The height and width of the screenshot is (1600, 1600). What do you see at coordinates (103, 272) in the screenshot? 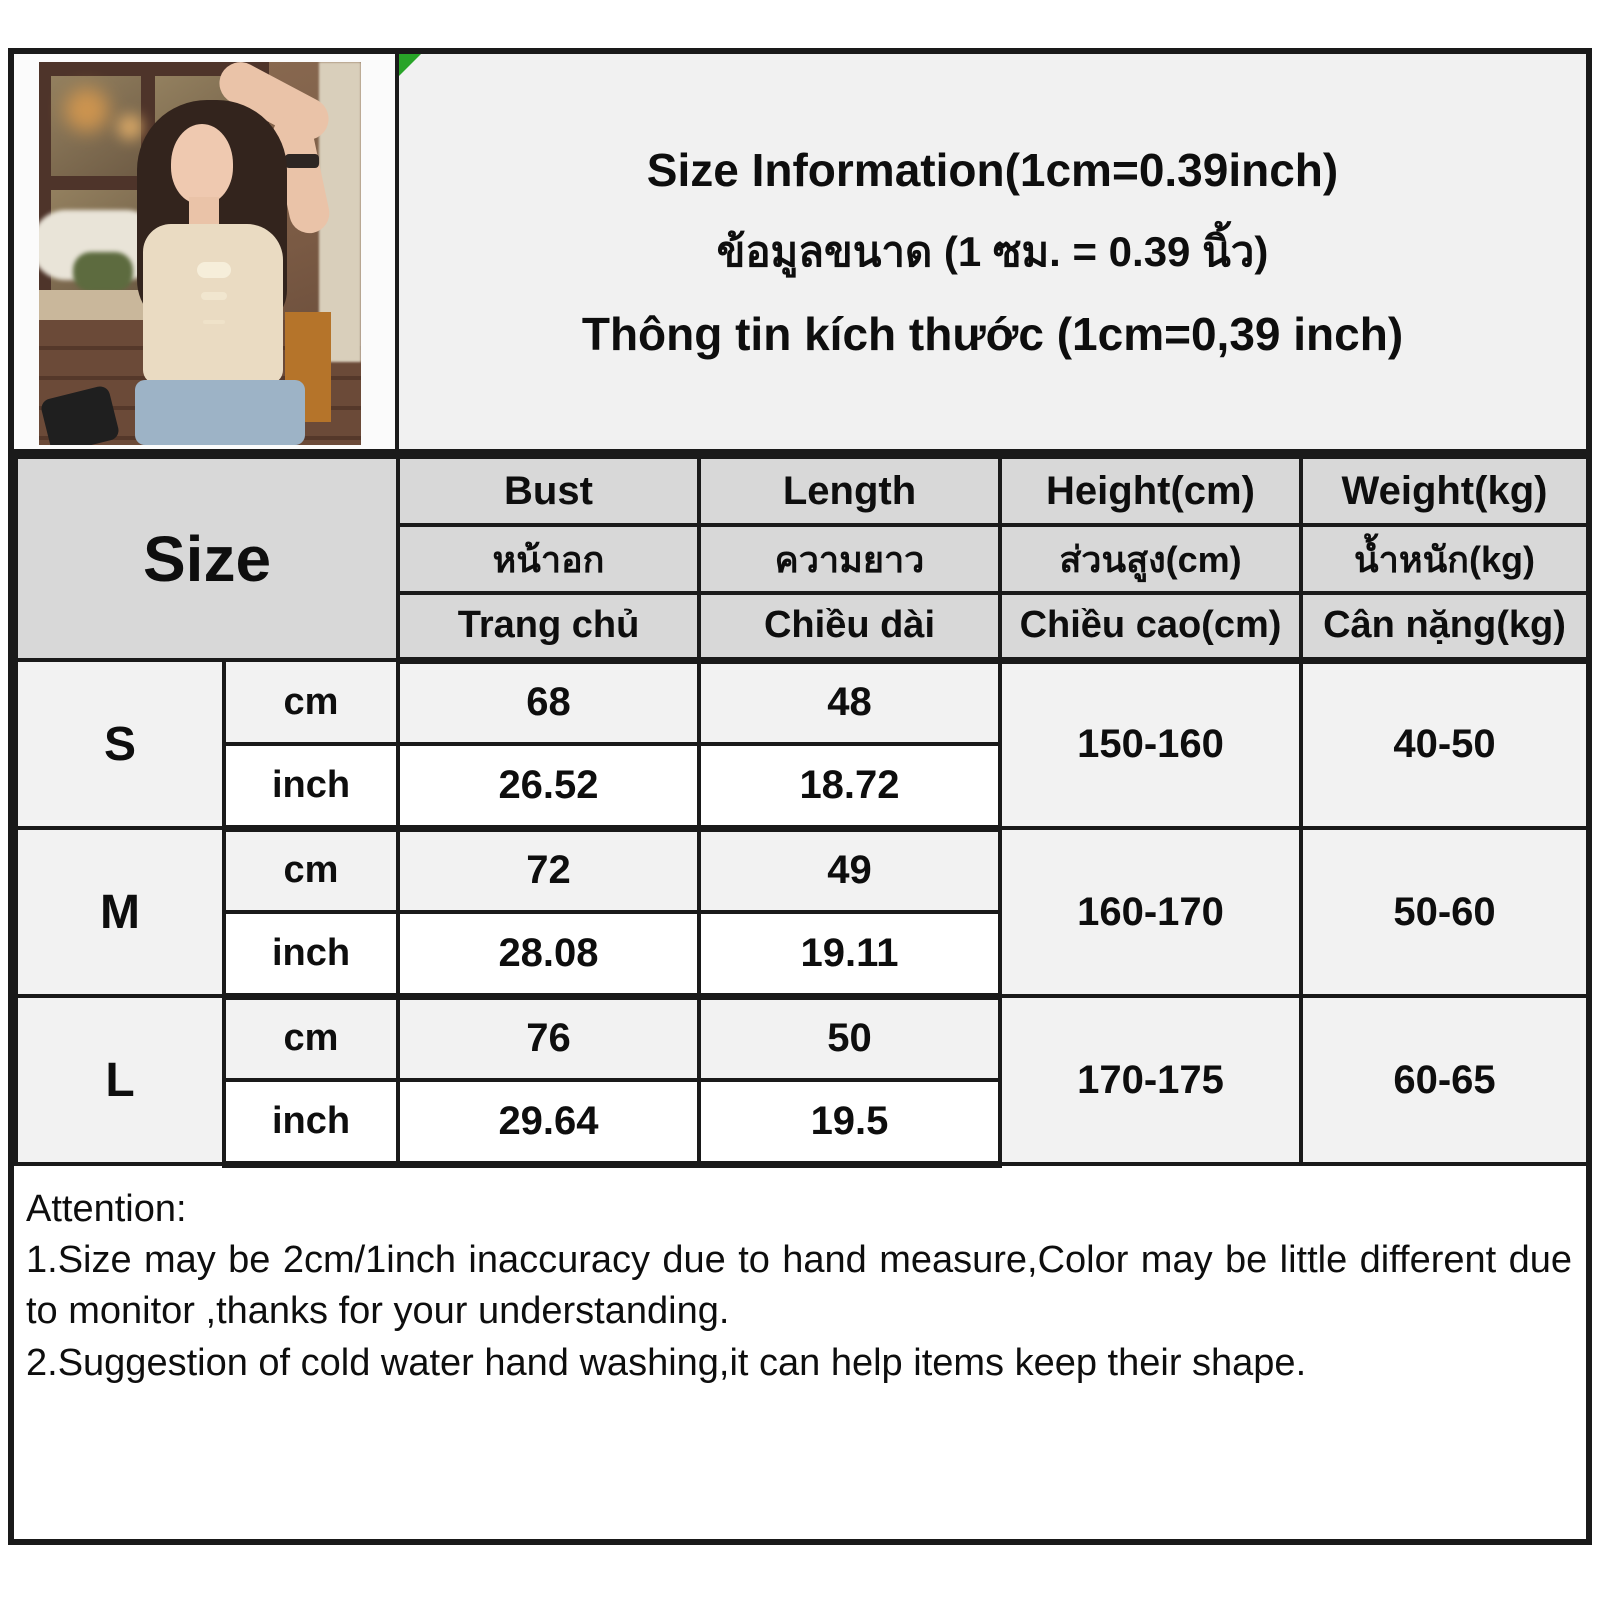
I see `plant` at bounding box center [103, 272].